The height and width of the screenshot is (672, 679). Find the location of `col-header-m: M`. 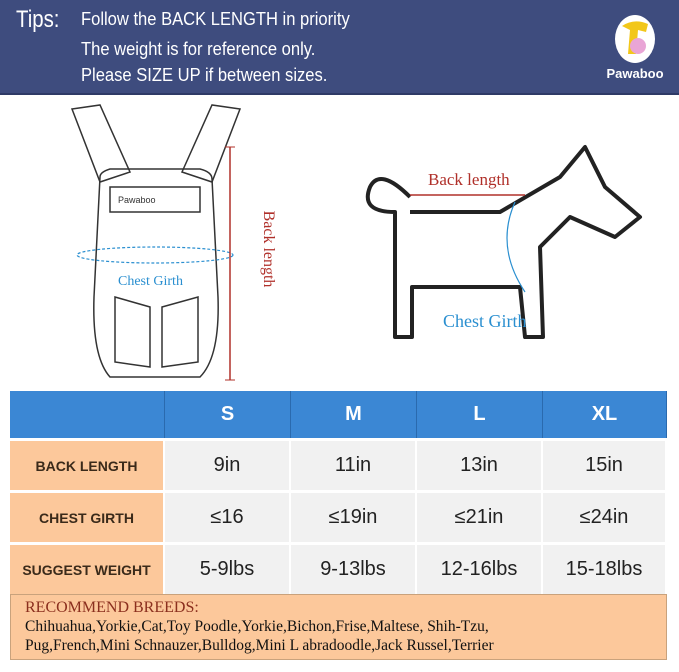

col-header-m: M is located at coordinates (354, 414).